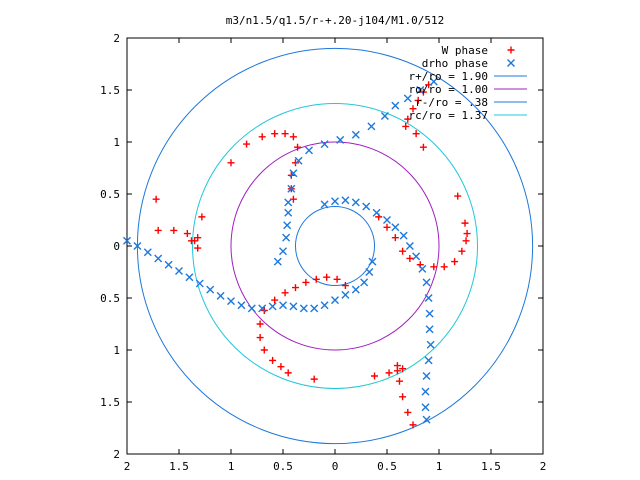 The height and width of the screenshot is (480, 640). I want to click on x-tick-label: 0, so click(335, 466).